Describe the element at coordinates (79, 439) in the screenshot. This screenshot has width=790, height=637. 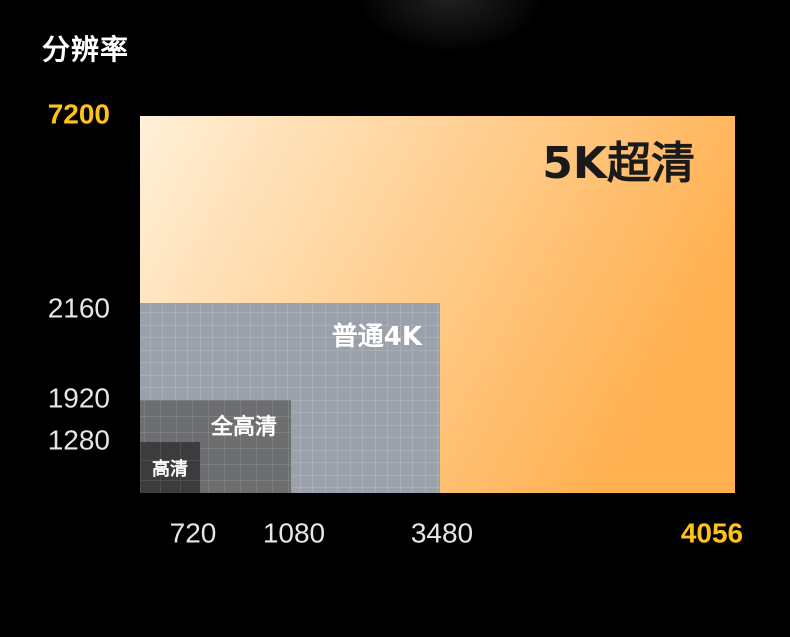
I see `y-tick-label: 1280` at that location.